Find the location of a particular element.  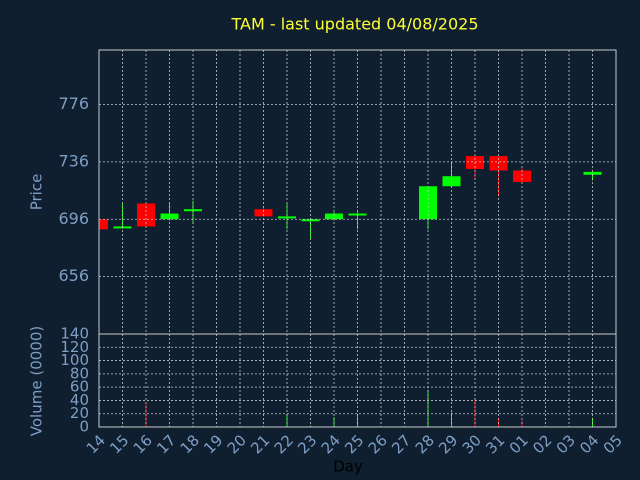

chart-title: TAM - last updated 04/08/2025 is located at coordinates (354, 24).